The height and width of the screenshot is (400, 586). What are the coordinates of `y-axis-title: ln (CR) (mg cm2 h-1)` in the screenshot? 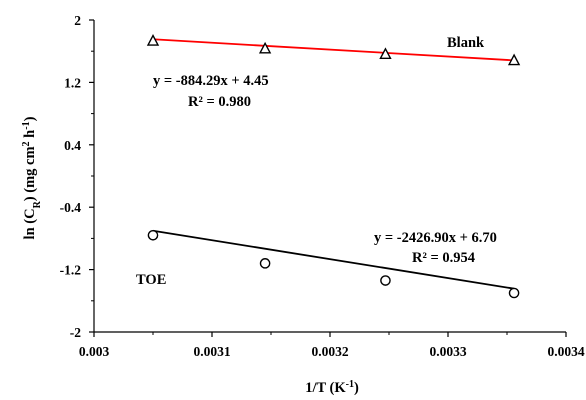 It's located at (32, 177).